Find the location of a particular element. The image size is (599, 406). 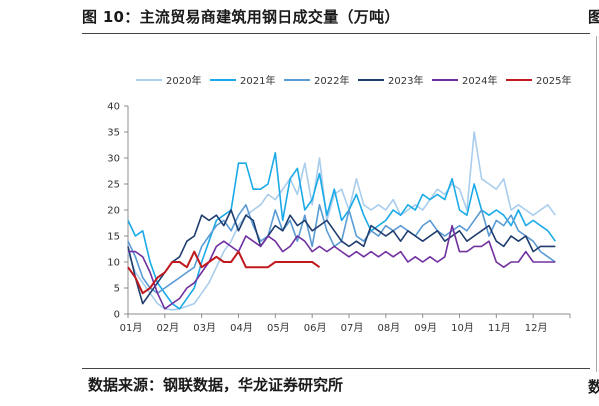

chart-legend: 2020年 2021年 2022年 2023年 2024年 2025年 is located at coordinates (353, 80).